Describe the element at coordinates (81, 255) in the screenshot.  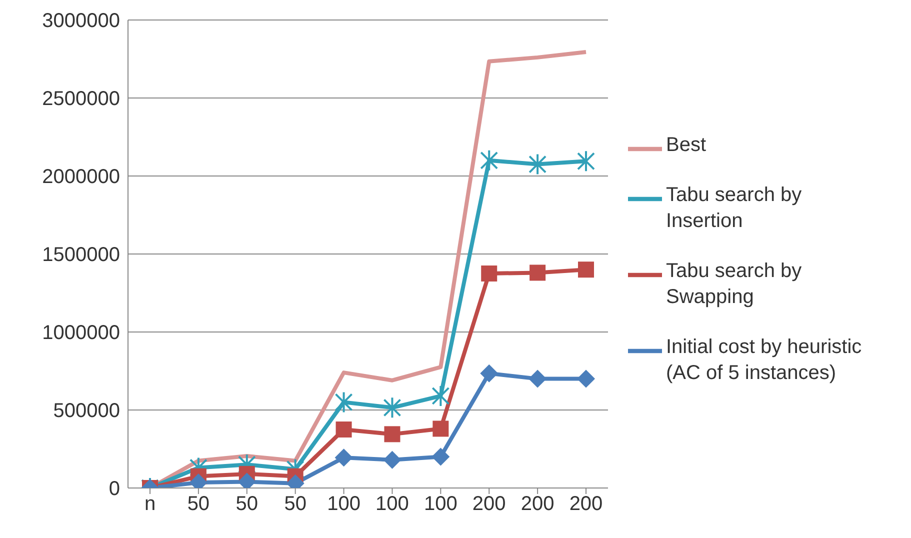
I see `y-tick-label: 1500000` at that location.